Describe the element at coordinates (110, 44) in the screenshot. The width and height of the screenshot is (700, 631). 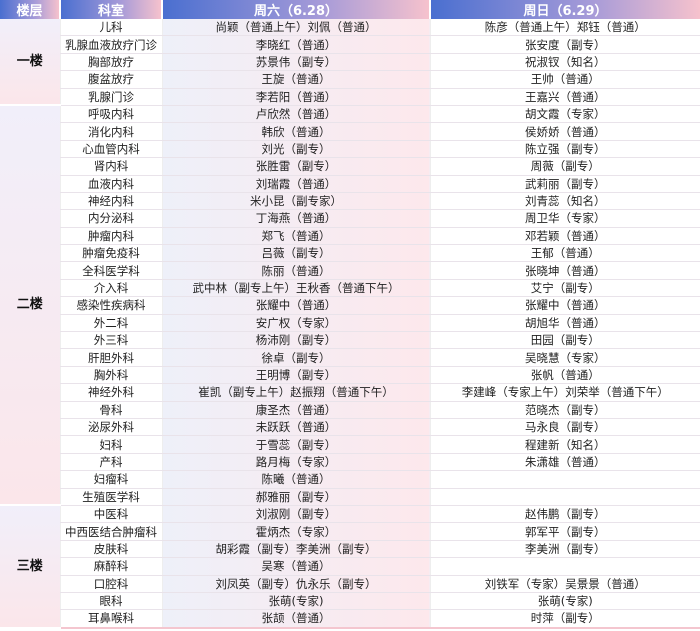
I see `dept-cell: 乳腺血液放疗门诊` at that location.